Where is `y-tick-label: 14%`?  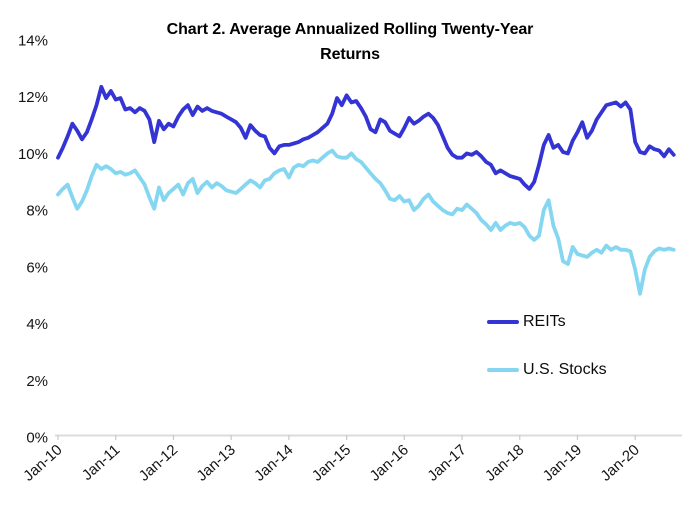 y-tick-label: 14% is located at coordinates (33, 41).